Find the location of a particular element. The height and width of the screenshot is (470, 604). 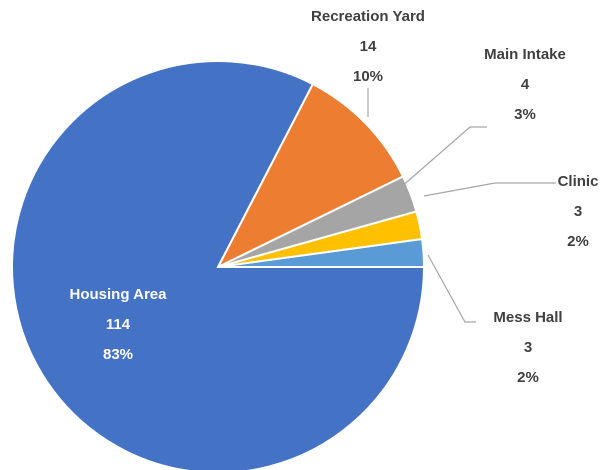

data-label-percent: 10% is located at coordinates (368, 76).